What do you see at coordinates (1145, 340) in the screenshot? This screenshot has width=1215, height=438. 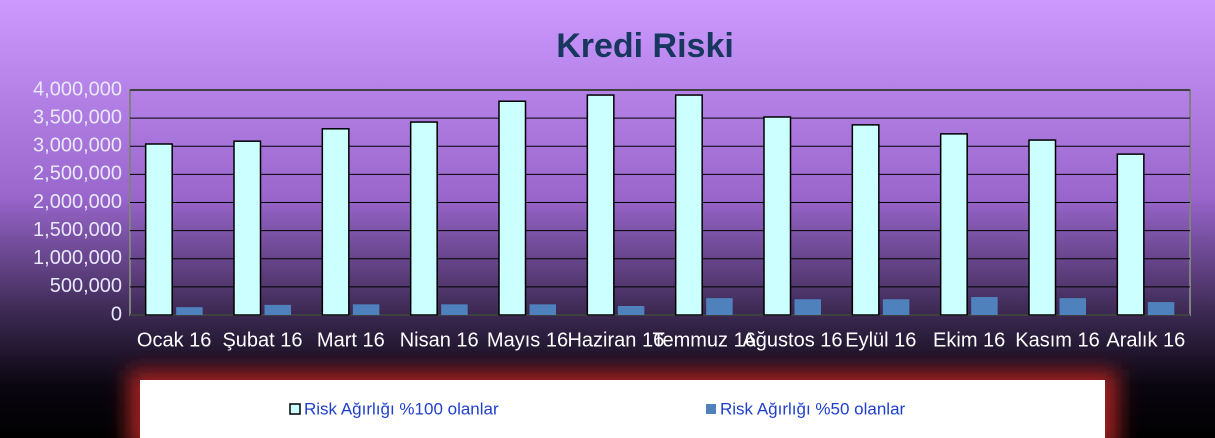 I see `x-tick-label: Aralık 16` at bounding box center [1145, 340].